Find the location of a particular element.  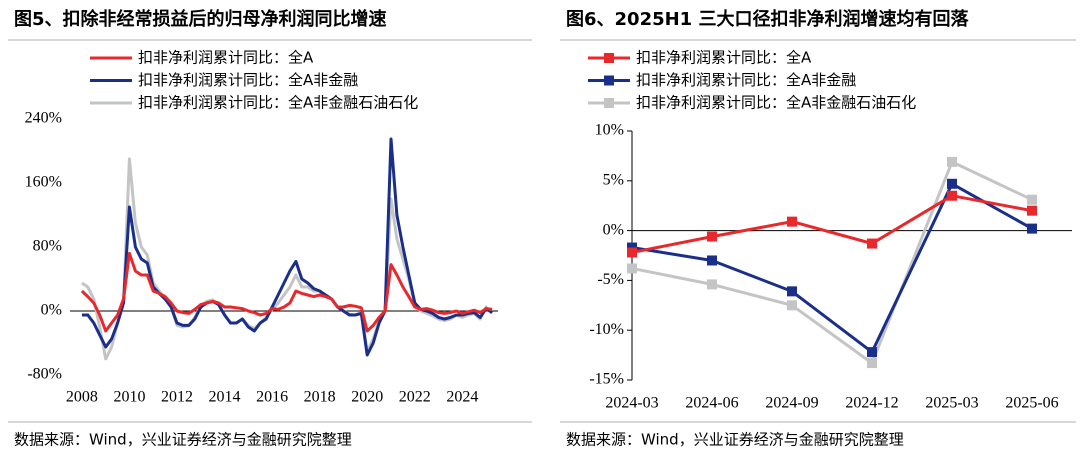

y-tick-label: -5% is located at coordinates (610, 279).